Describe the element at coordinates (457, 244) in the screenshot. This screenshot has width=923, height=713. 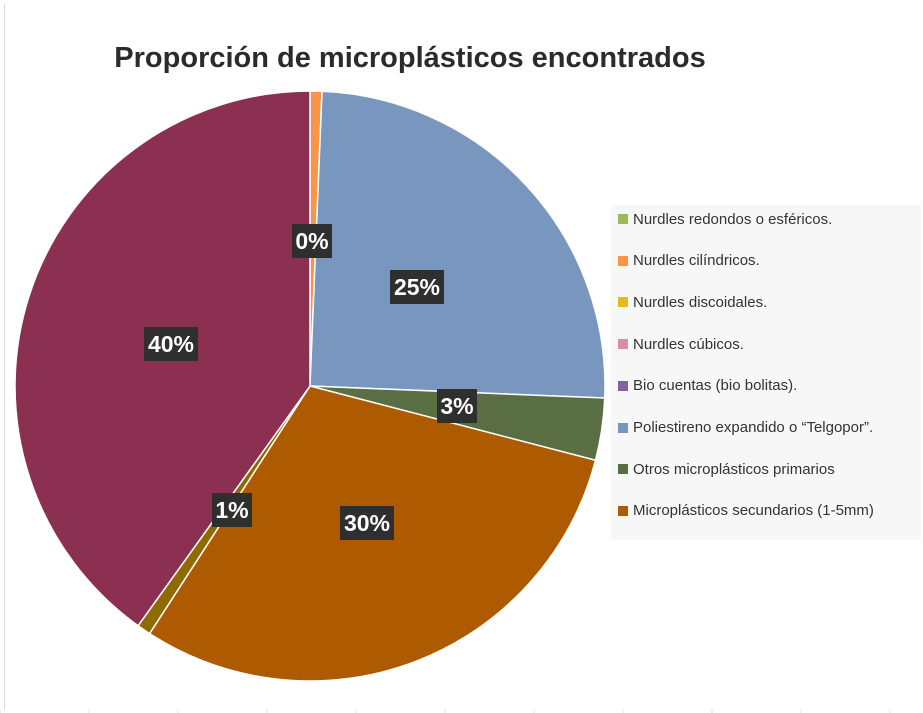
I see `pie-slice-poliestireno-expandido-o-telgopor` at that location.